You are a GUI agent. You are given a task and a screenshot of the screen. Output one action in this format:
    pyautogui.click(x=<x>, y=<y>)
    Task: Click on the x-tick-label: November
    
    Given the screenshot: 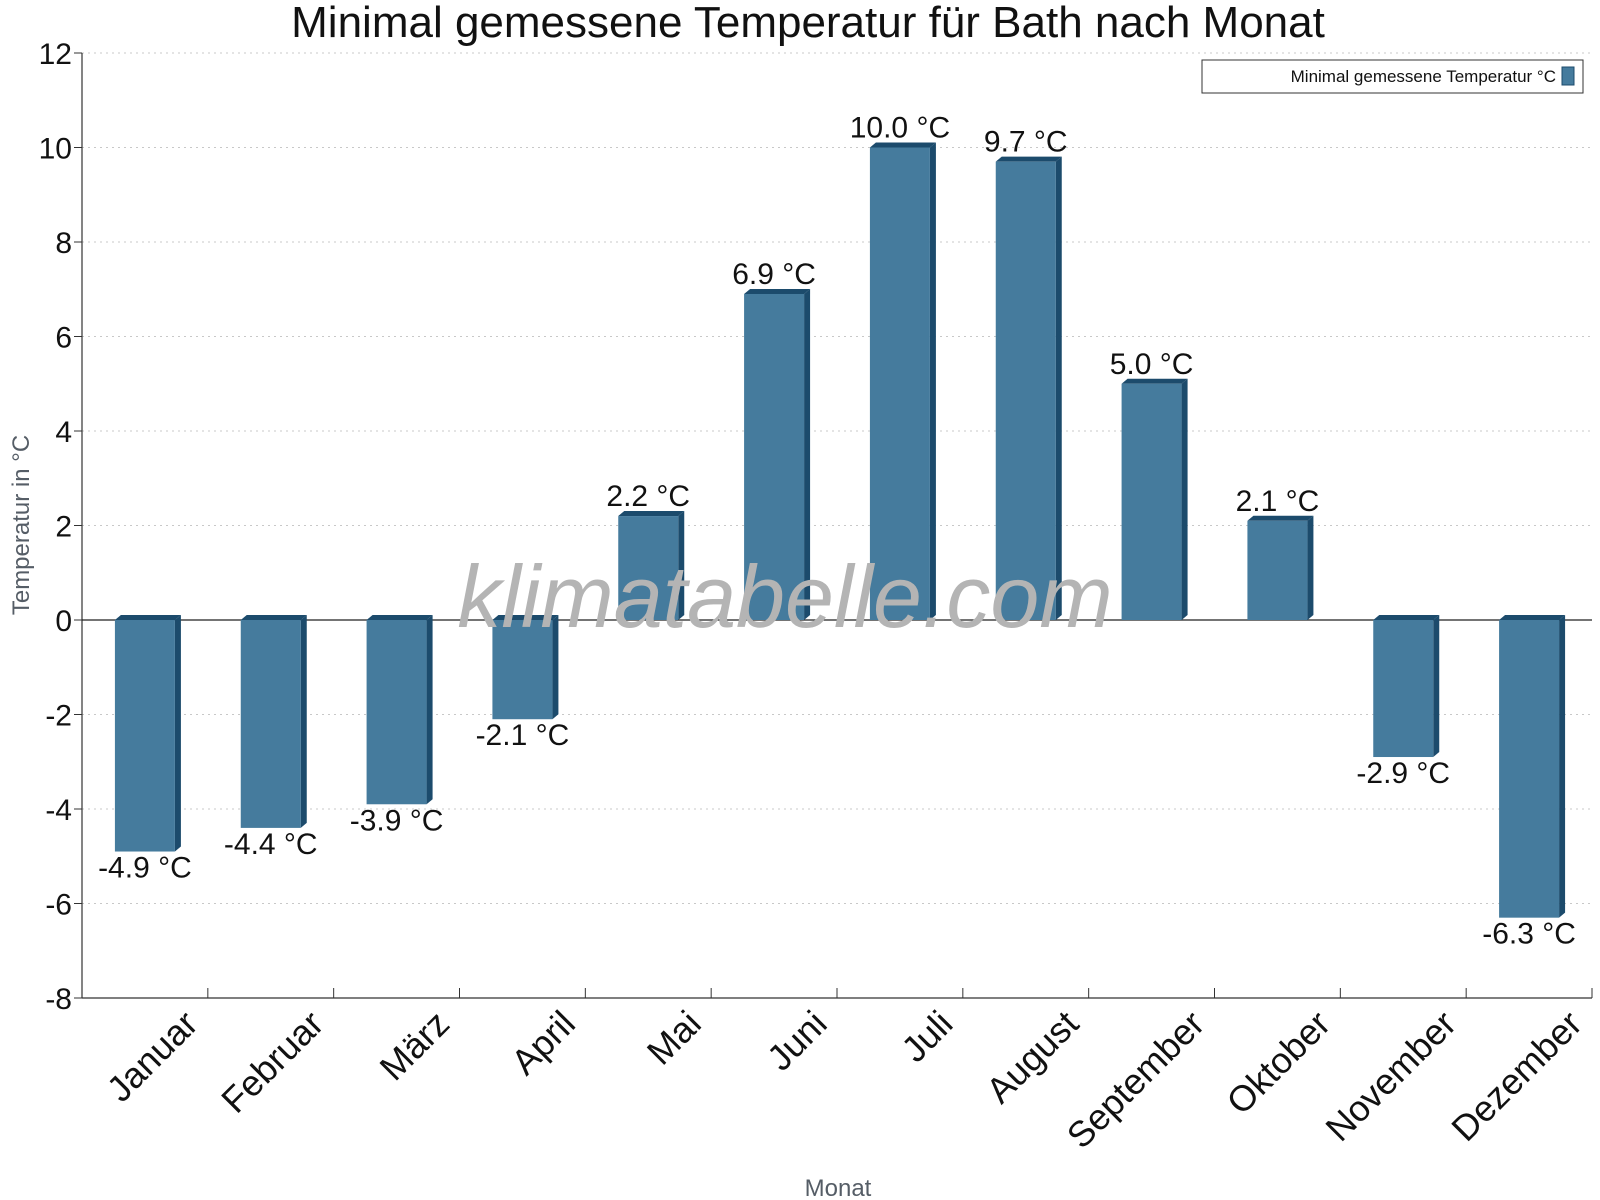 What is the action you would take?
    pyautogui.click(x=1390, y=1076)
    